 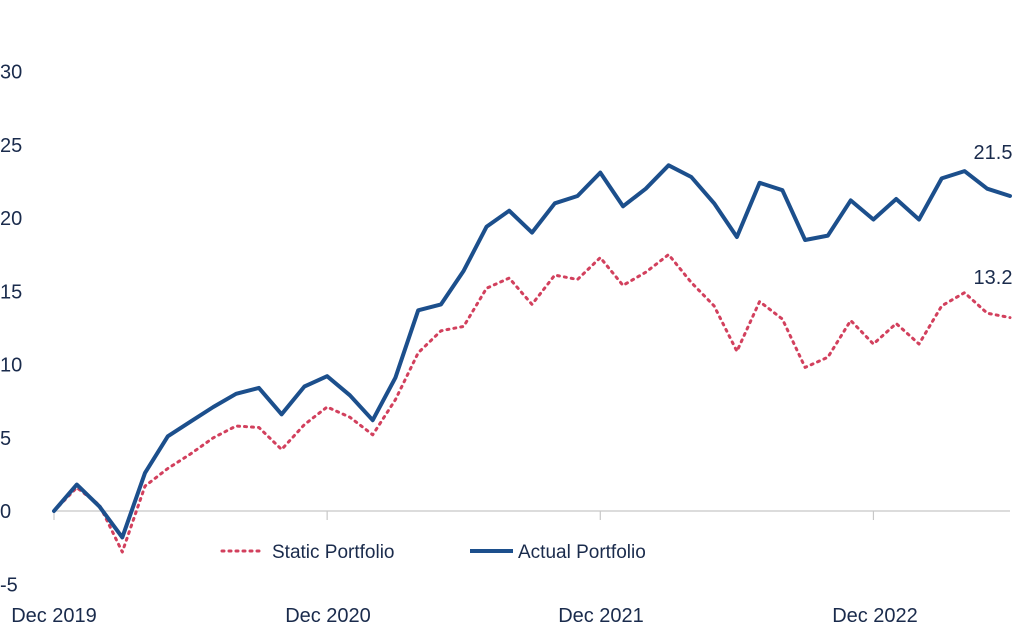 What do you see at coordinates (9, 585) in the screenshot?
I see `y-tick-label: -5` at bounding box center [9, 585].